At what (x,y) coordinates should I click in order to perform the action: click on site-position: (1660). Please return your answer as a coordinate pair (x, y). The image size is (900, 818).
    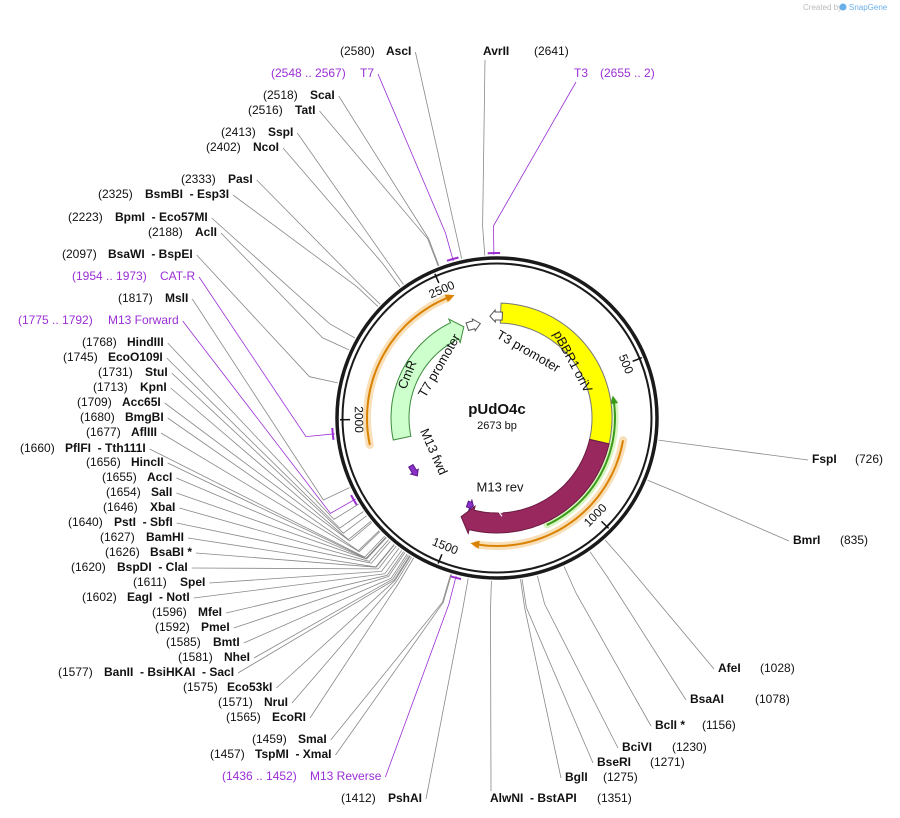
    Looking at the image, I should click on (37, 448).